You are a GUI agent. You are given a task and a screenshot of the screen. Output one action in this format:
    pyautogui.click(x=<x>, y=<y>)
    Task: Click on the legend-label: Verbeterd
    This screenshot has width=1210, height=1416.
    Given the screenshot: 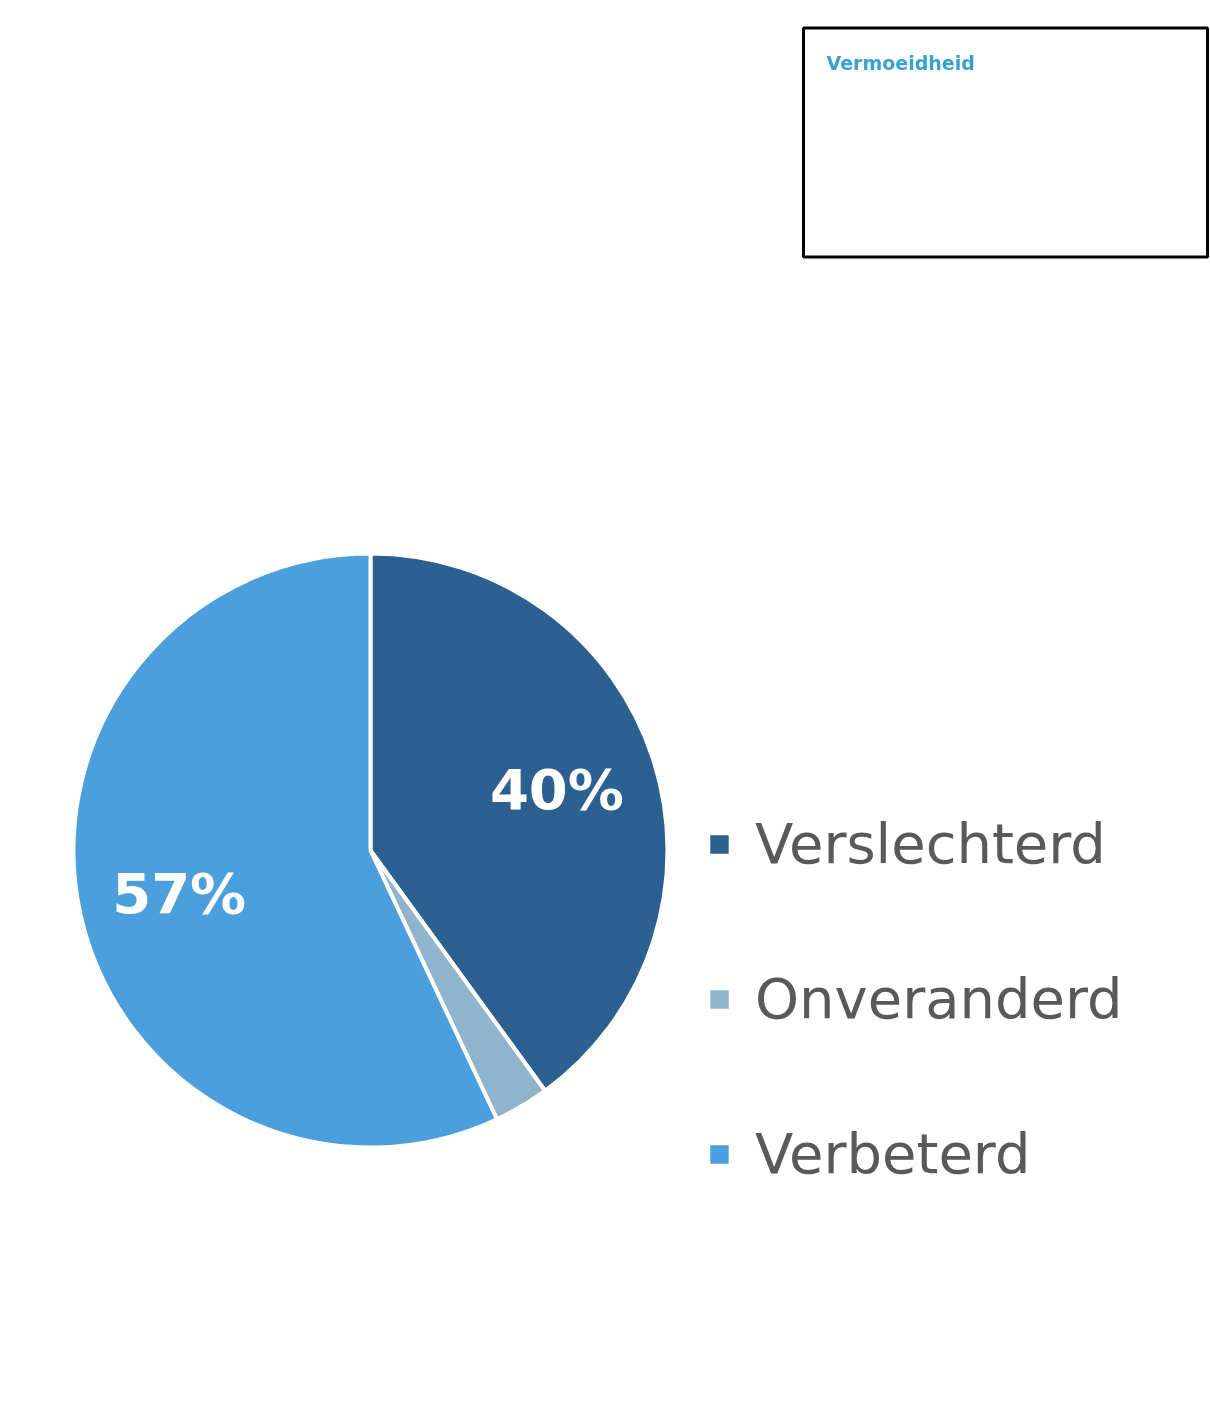 What is the action you would take?
    pyautogui.click(x=893, y=1153)
    